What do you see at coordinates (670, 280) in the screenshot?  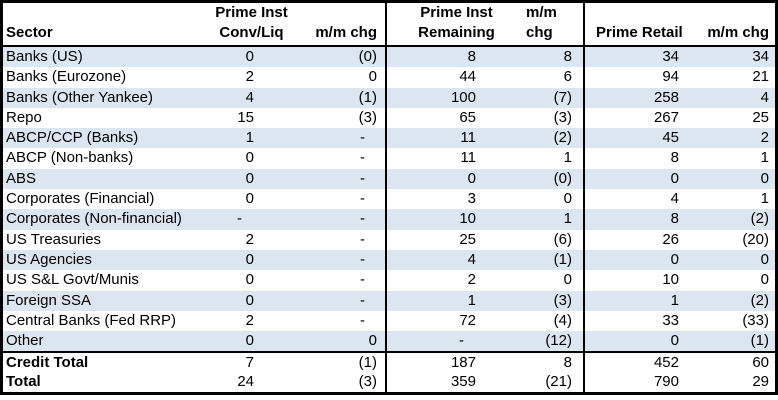 I see `value-cell: 10` at bounding box center [670, 280].